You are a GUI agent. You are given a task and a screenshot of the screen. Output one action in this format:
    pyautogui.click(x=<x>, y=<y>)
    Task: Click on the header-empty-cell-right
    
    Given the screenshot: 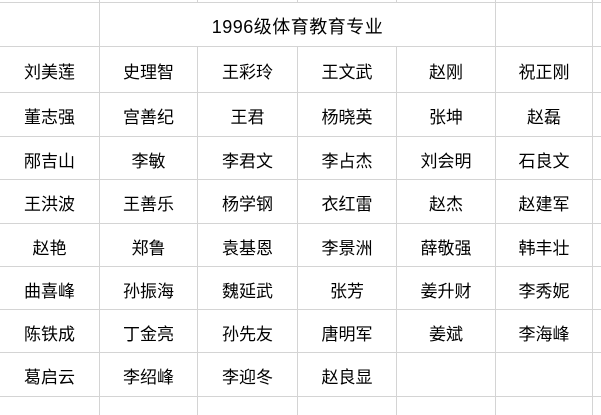 What is the action you would take?
    pyautogui.click(x=544, y=25)
    